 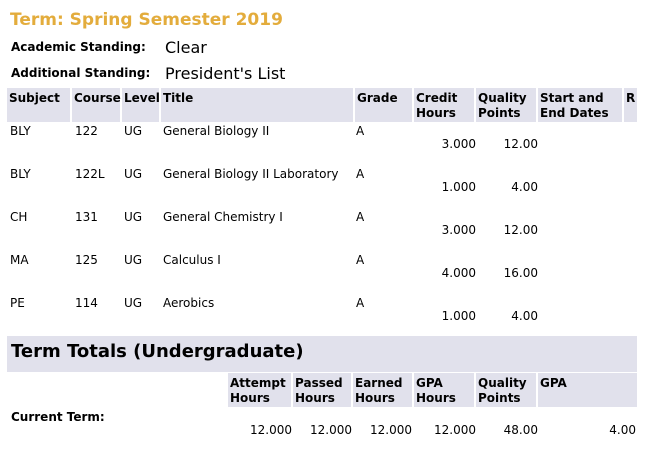 What do you see at coordinates (251, 174) in the screenshot?
I see `title-cell: General Biology II Laboratory` at bounding box center [251, 174].